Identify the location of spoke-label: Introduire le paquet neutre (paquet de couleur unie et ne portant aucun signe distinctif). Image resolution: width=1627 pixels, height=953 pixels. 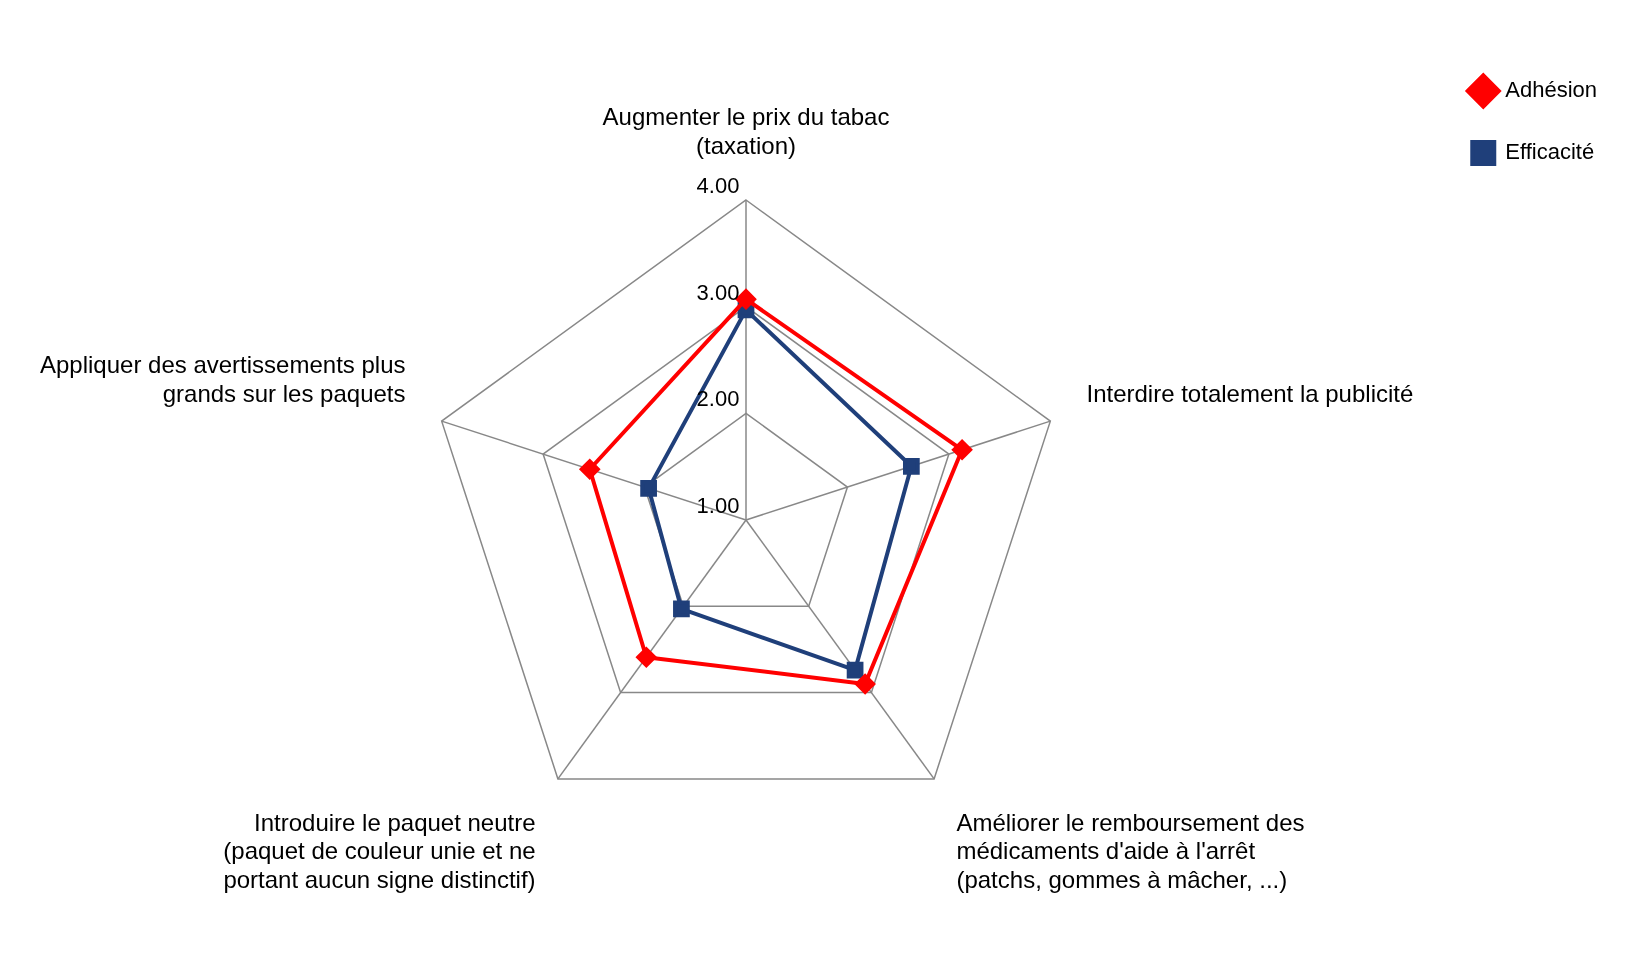
(379, 851).